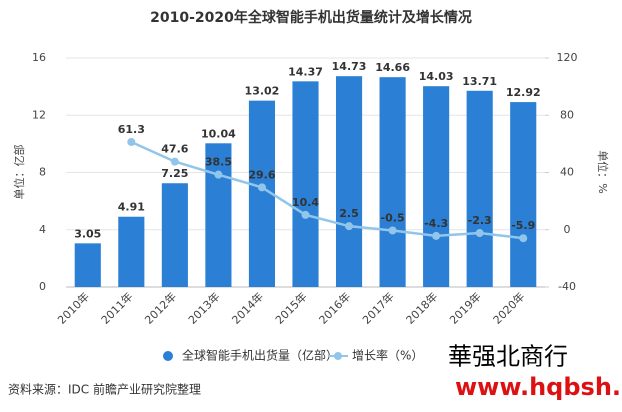 The height and width of the screenshot is (412, 622). Describe the element at coordinates (567, 286) in the screenshot. I see `y2-tick-label: -40` at that location.